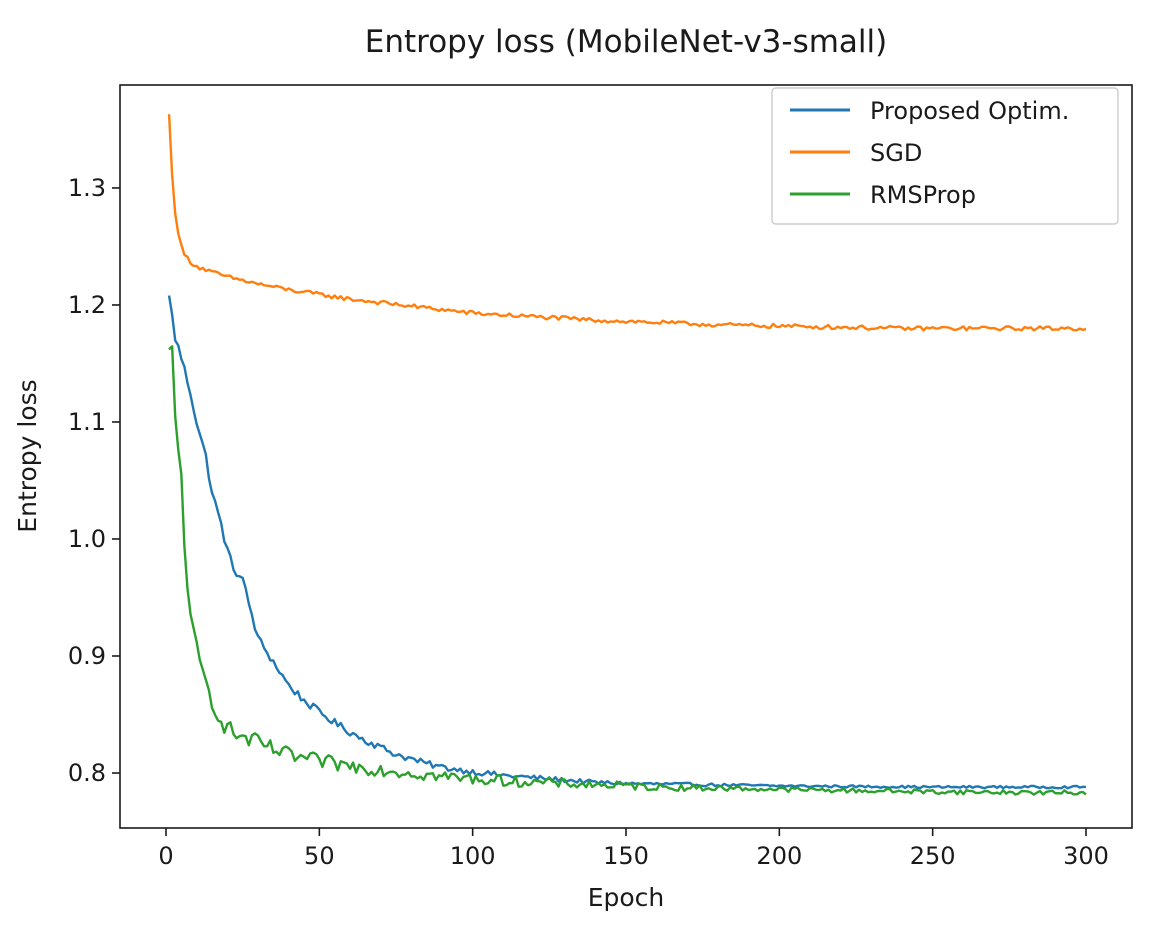 This screenshot has height=930, width=1151. Describe the element at coordinates (27, 455) in the screenshot. I see `y-axis-label: Entropy loss` at that location.